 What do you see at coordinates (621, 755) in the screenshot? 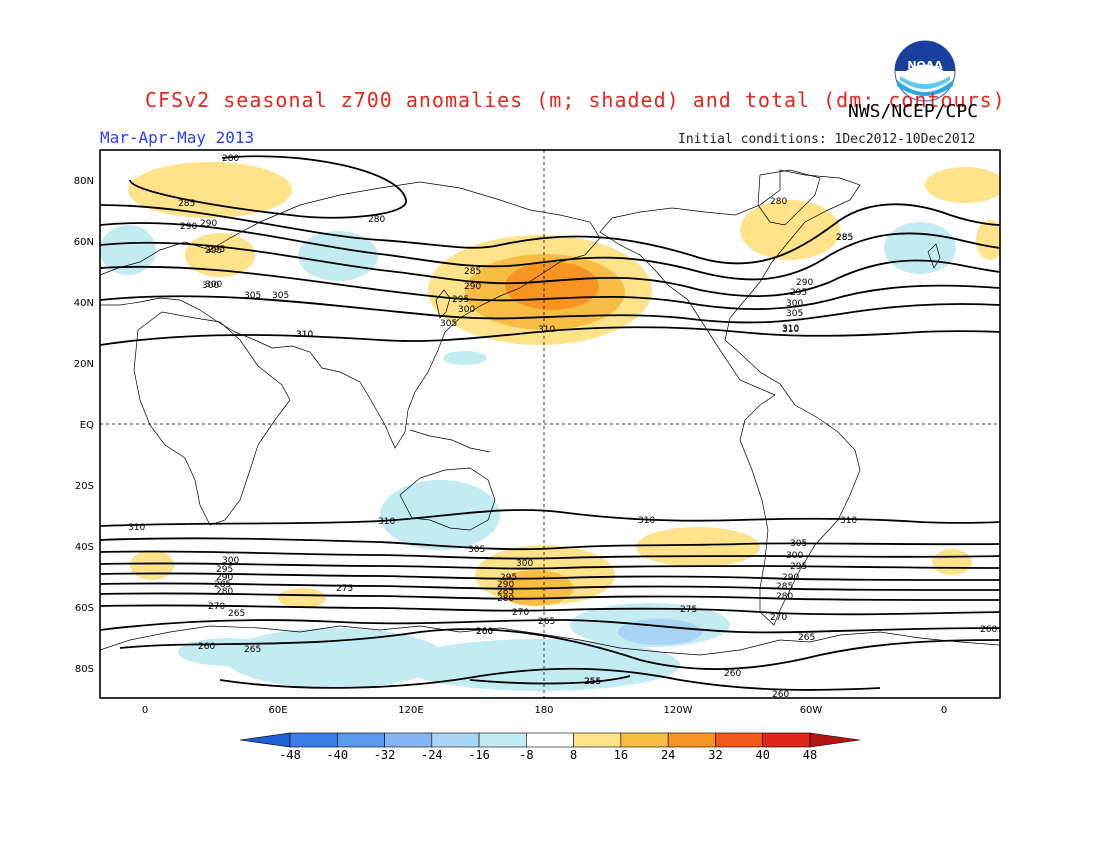
I see `colorbar-tick-label: 16` at bounding box center [621, 755].